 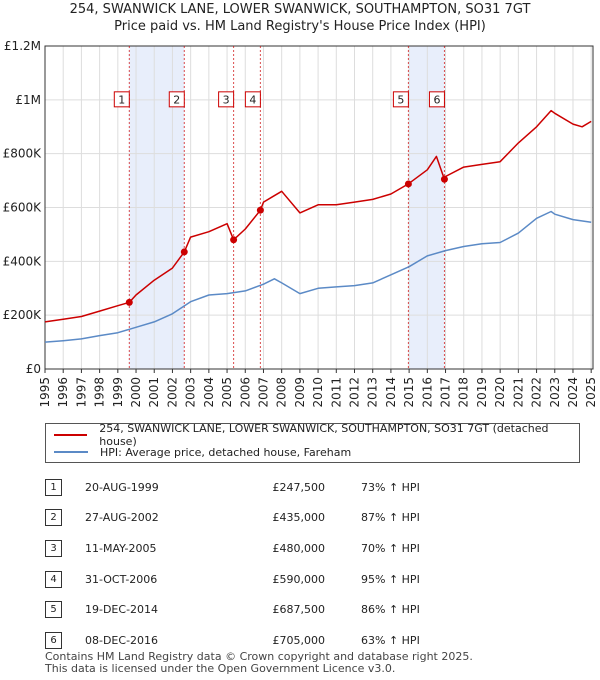 I want to click on y-tick-label: £800K, so click(x=23, y=154).